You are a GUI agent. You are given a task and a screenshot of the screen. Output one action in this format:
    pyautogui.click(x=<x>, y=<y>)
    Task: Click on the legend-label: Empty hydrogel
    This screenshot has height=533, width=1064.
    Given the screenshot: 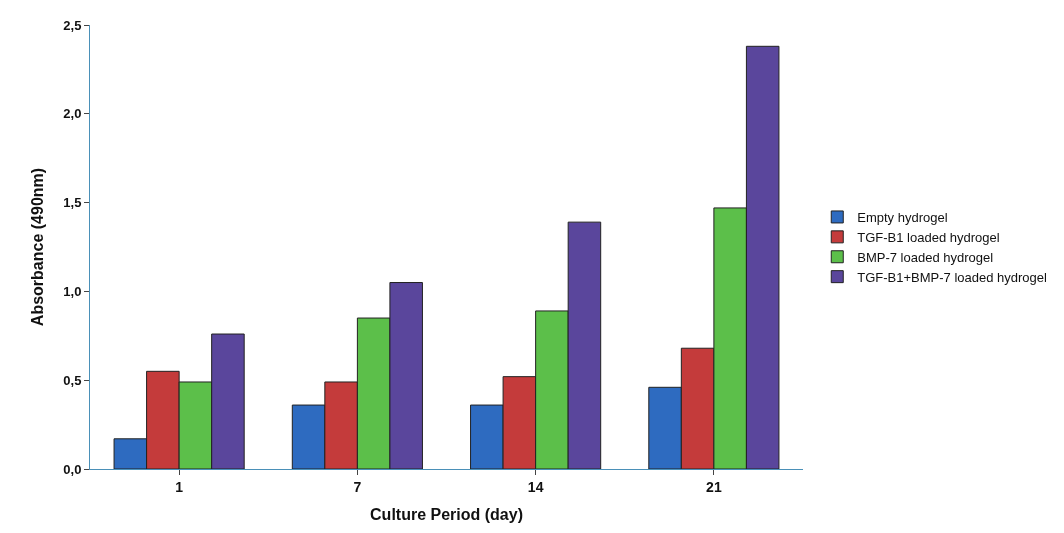 What is the action you would take?
    pyautogui.click(x=902, y=218)
    